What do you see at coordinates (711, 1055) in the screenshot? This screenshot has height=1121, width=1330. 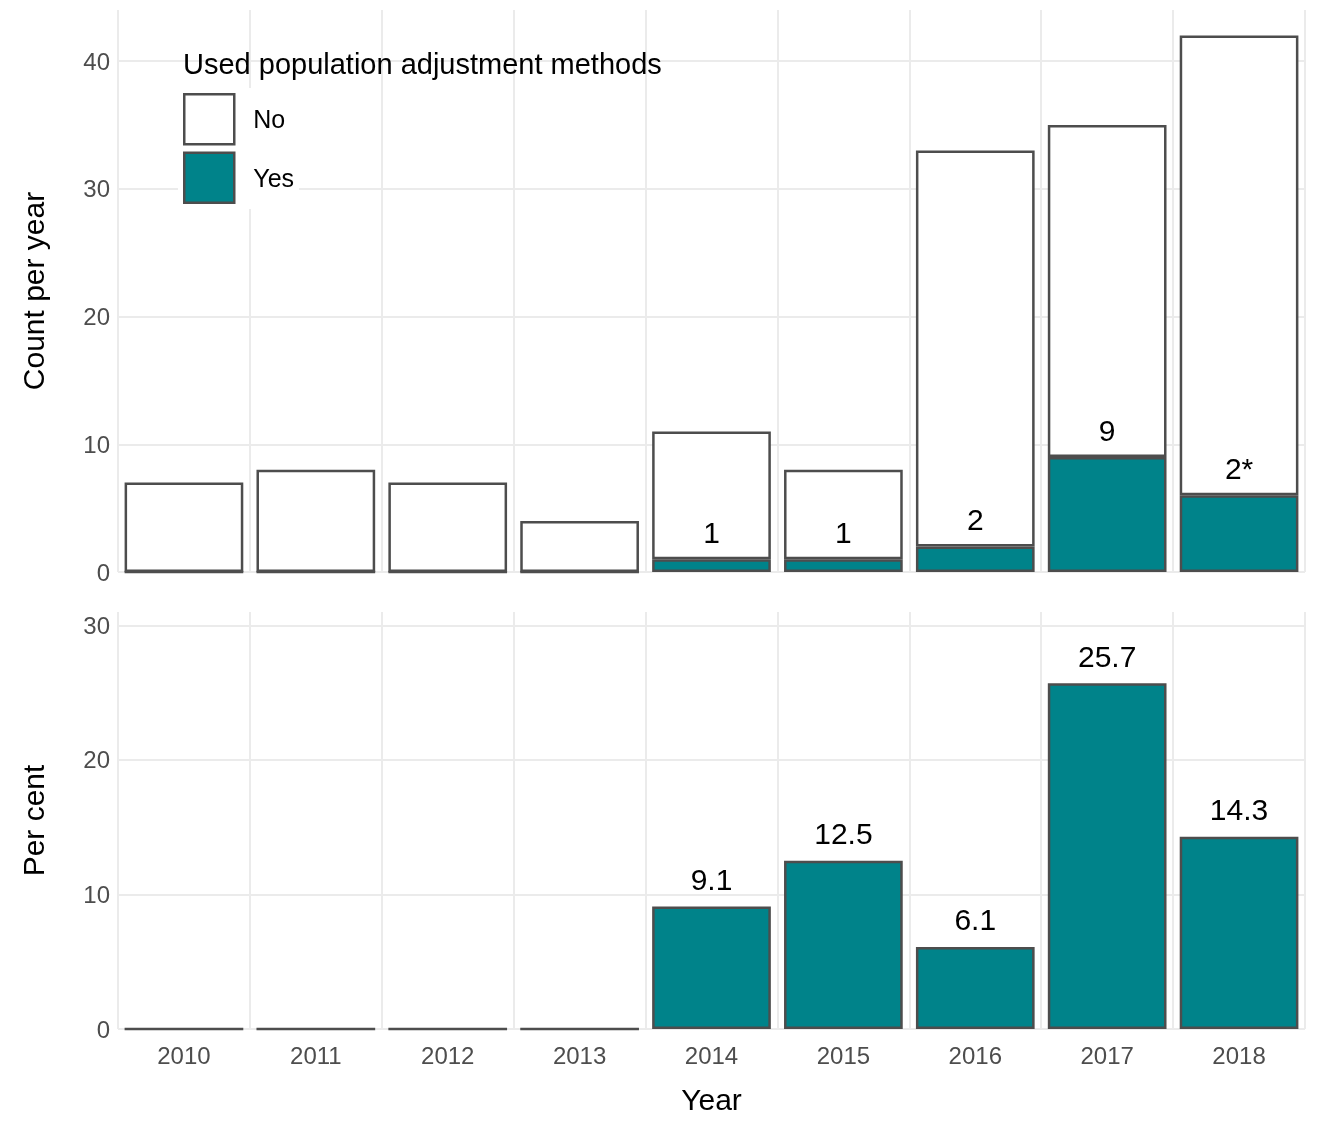 I see `x-tick-label: 2014` at bounding box center [711, 1055].